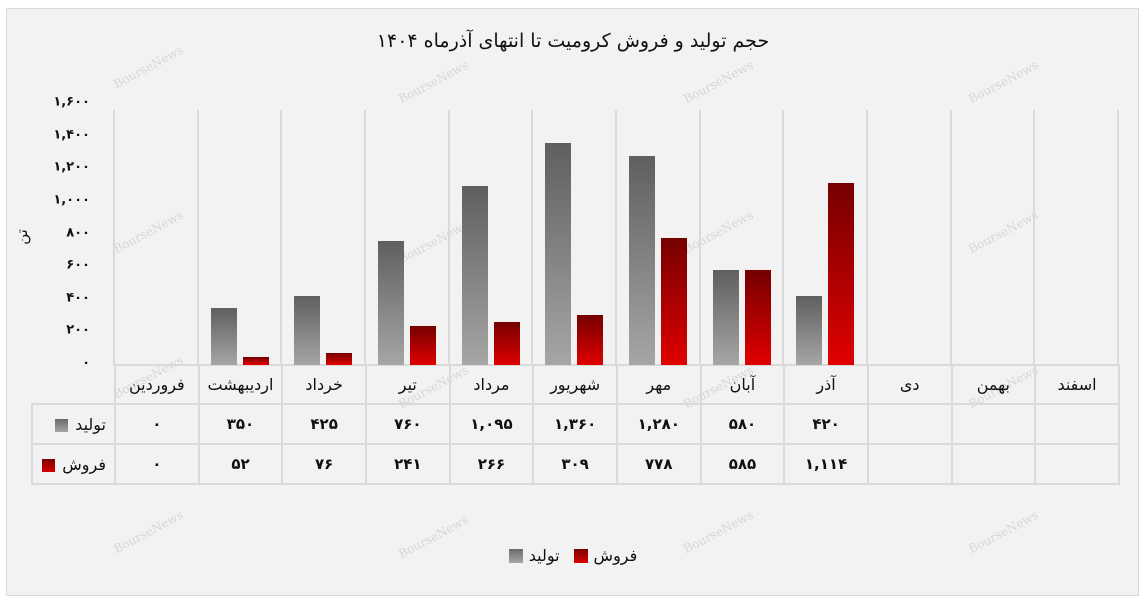 This screenshot has width=1146, height=603. Describe the element at coordinates (658, 424) in the screenshot. I see `table-cell: ۱,۲۸۰` at that location.